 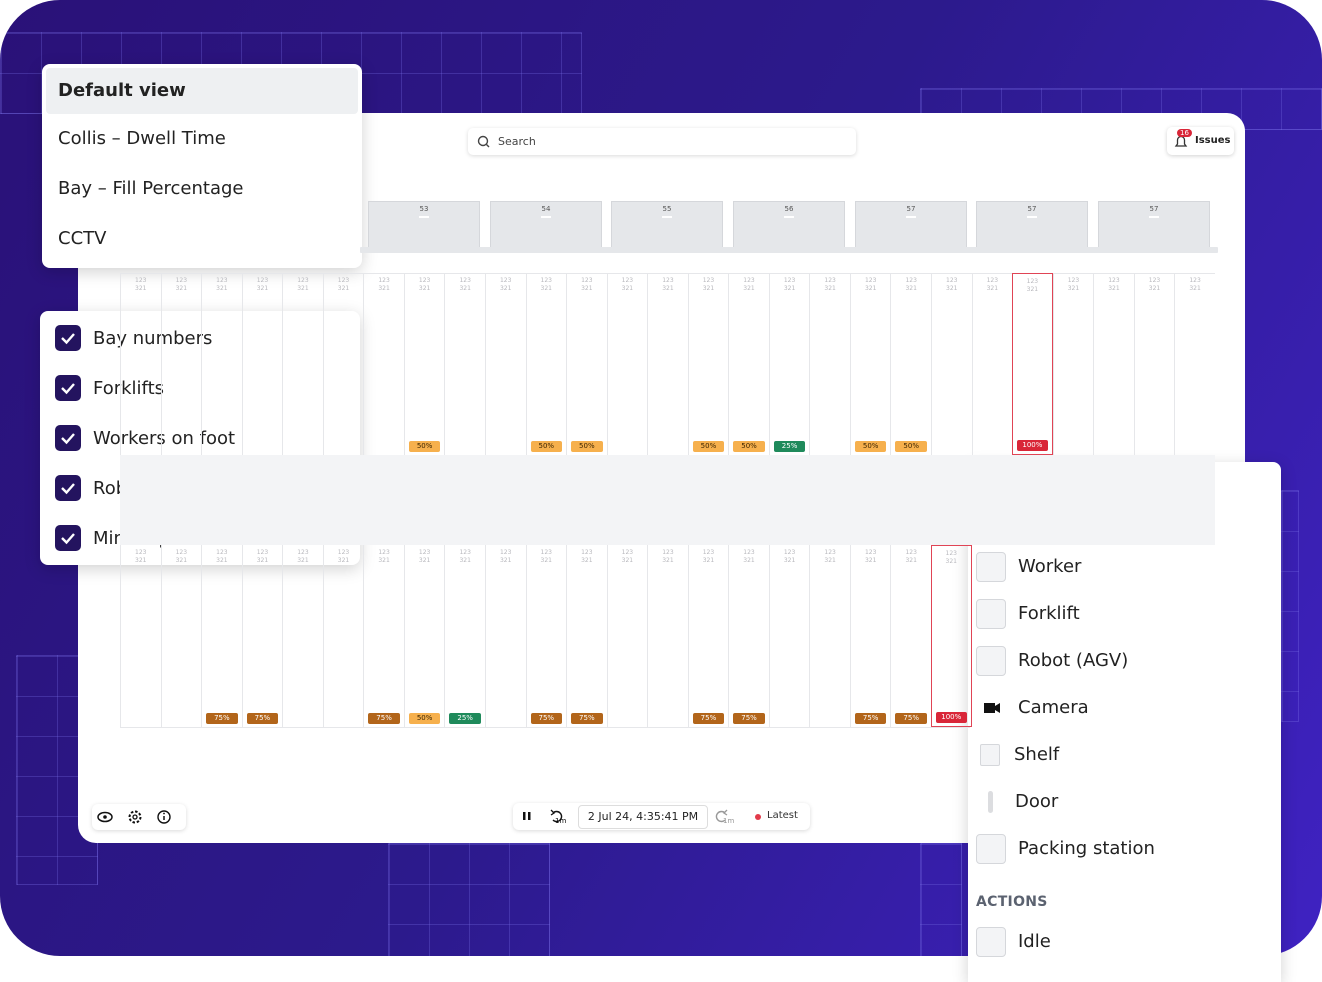 I want to click on issues-button: 16 Issues, so click(x=1200, y=141).